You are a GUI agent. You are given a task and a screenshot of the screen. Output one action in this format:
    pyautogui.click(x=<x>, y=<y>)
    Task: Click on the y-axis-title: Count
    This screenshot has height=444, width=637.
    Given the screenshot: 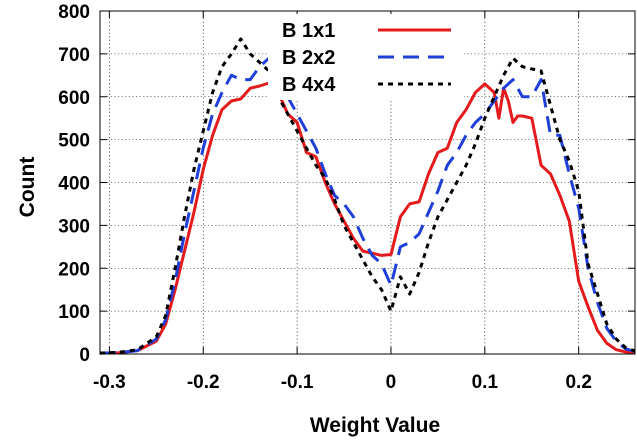 What is the action you would take?
    pyautogui.click(x=27, y=187)
    